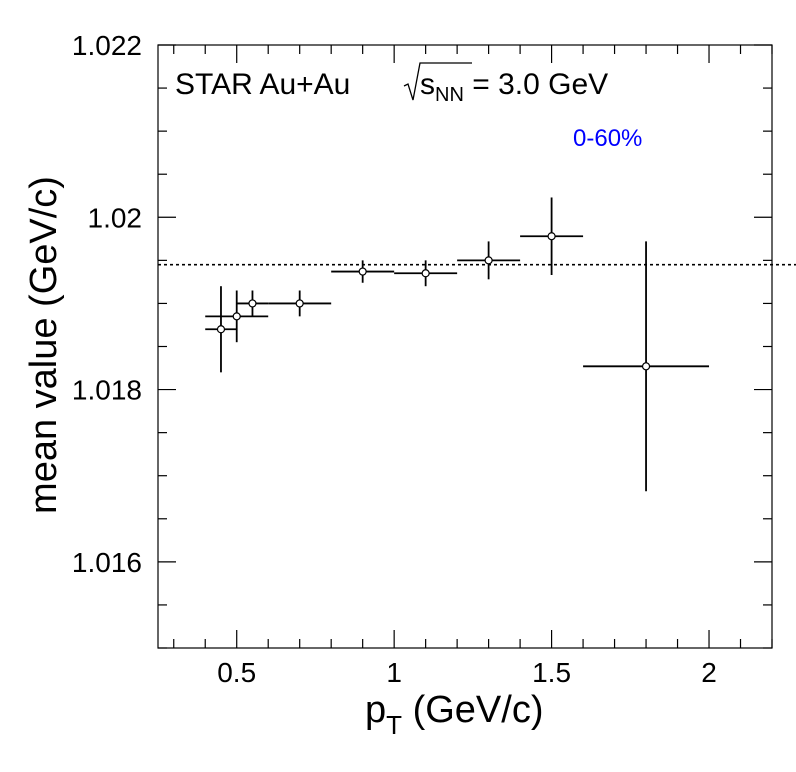 This screenshot has height=772, width=796. Describe the element at coordinates (427, 84) in the screenshot. I see `energy-symbol: s` at that location.